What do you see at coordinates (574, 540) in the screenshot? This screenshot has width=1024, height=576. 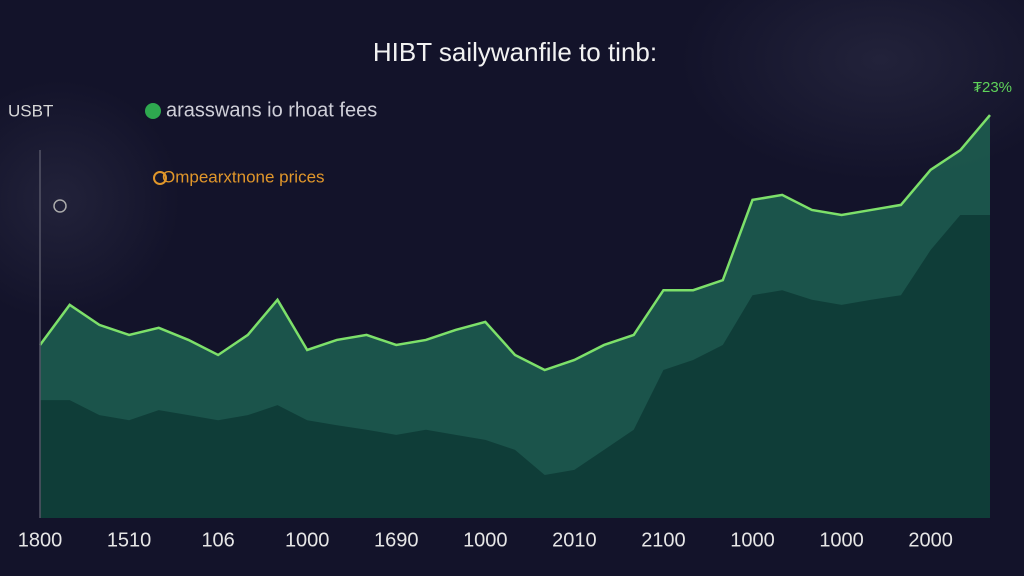 I see `x-tick-label: 2010` at bounding box center [574, 540].